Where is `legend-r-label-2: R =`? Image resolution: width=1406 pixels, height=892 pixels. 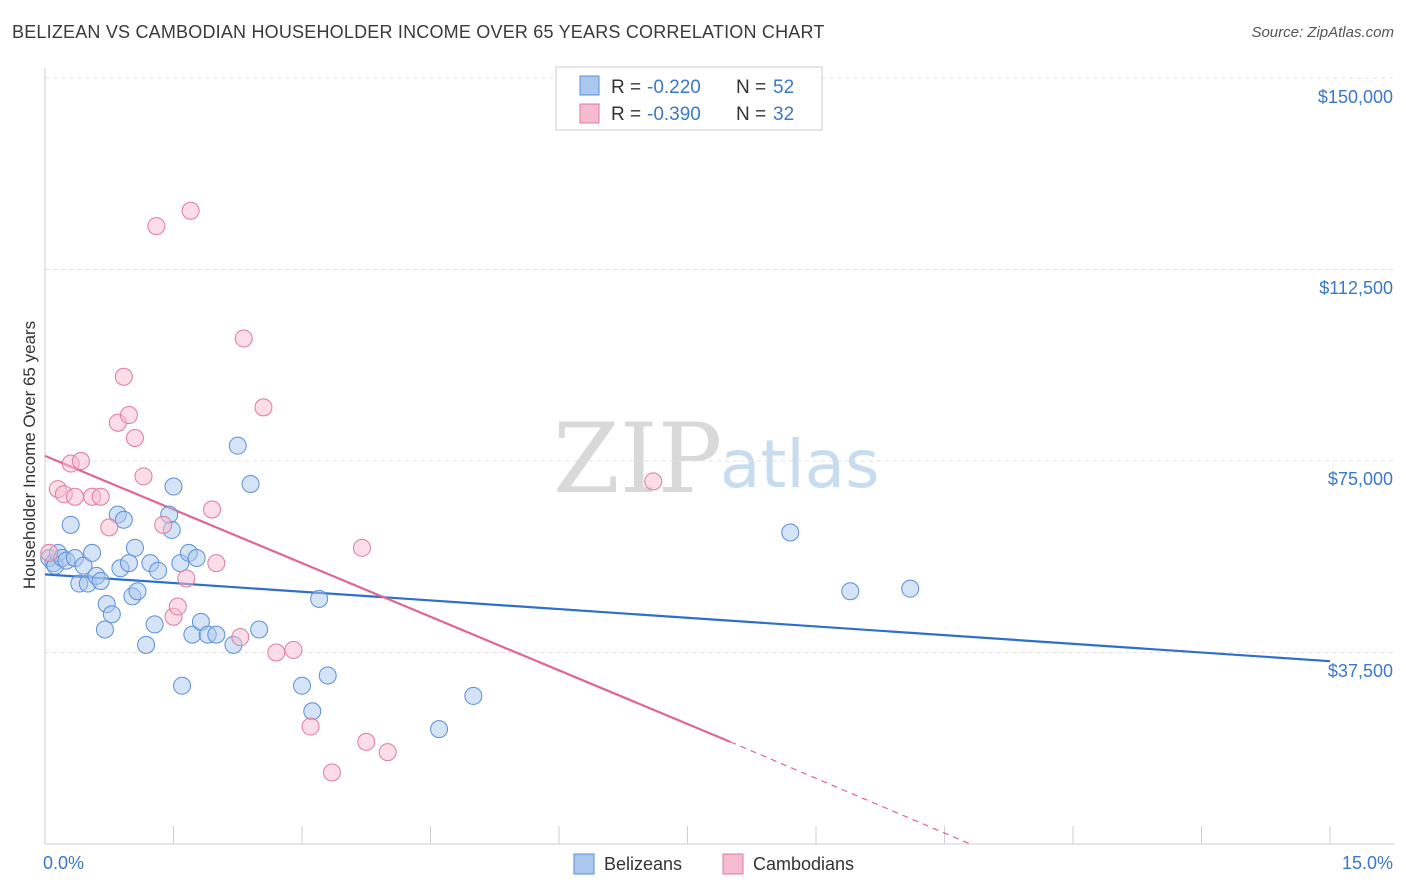
legend-r-label-2: R = is located at coordinates (626, 114).